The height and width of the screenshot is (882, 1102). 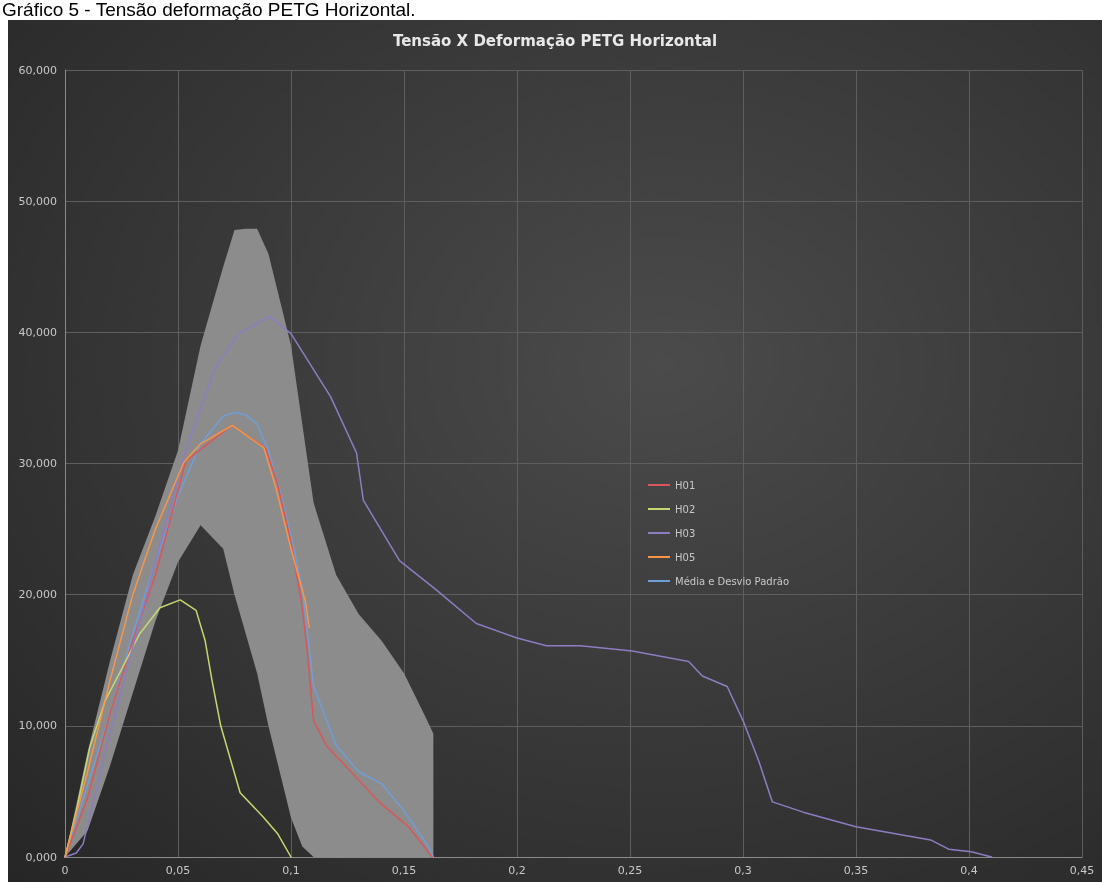 I want to click on legend-label: H05, so click(x=685, y=557).